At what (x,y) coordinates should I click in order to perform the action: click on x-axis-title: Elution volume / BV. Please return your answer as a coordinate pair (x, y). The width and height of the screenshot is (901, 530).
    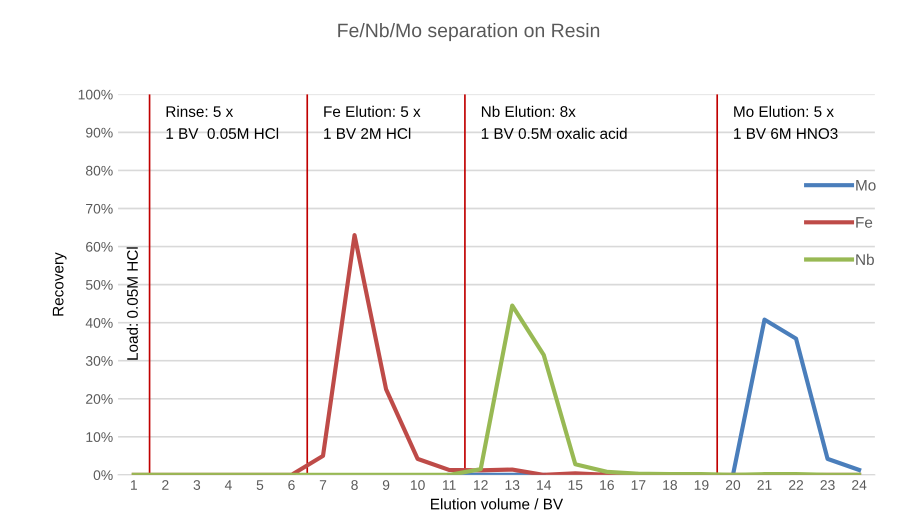
    Looking at the image, I should click on (497, 504).